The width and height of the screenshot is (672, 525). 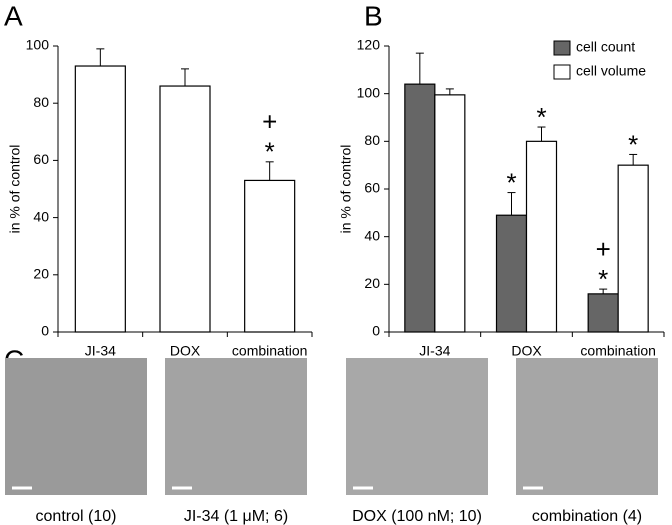 I want to click on panel-label: A, so click(x=13, y=15).